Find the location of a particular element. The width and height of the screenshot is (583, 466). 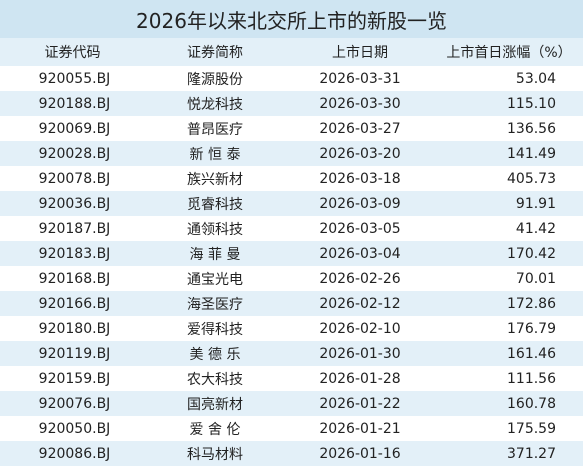

cell-stock-name: 觅睿科技 is located at coordinates (215, 204).